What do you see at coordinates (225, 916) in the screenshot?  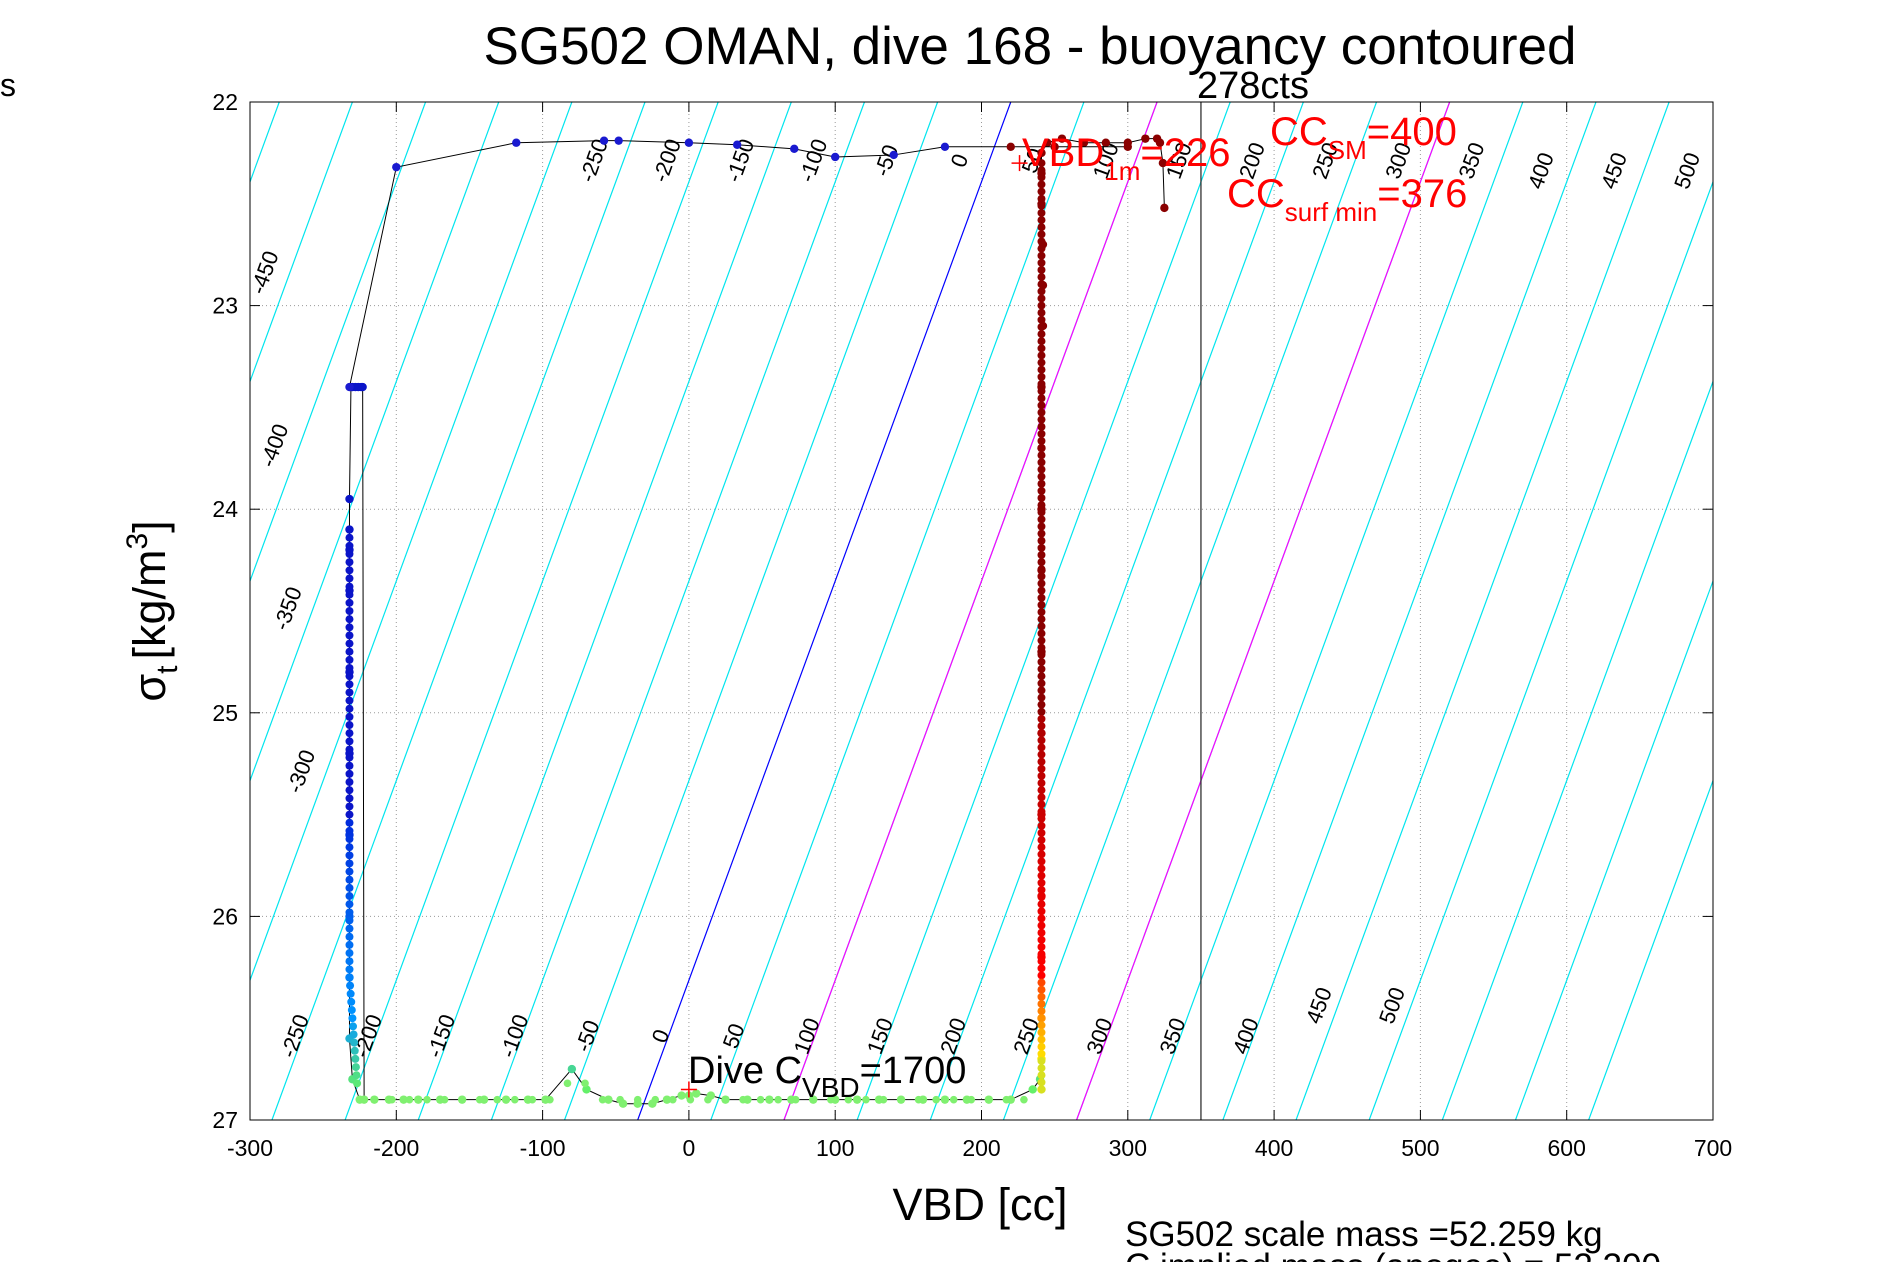 I see `y-tick-label: 26` at bounding box center [225, 916].